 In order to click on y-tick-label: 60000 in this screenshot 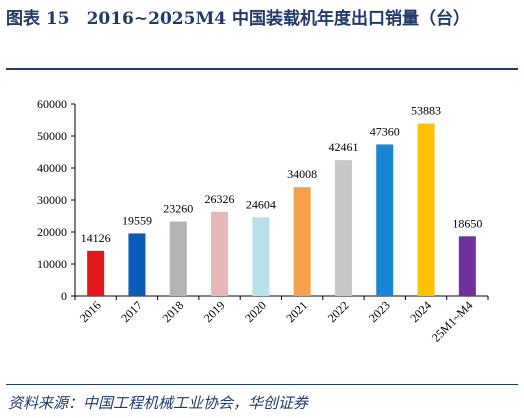, I will do `click(52, 104)`.